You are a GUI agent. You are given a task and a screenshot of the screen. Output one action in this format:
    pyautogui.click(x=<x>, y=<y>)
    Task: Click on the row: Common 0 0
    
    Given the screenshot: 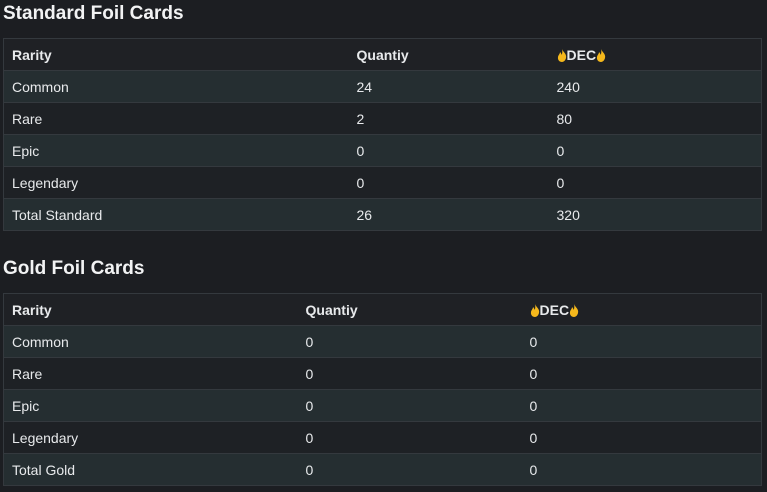 What is the action you would take?
    pyautogui.click(x=382, y=341)
    